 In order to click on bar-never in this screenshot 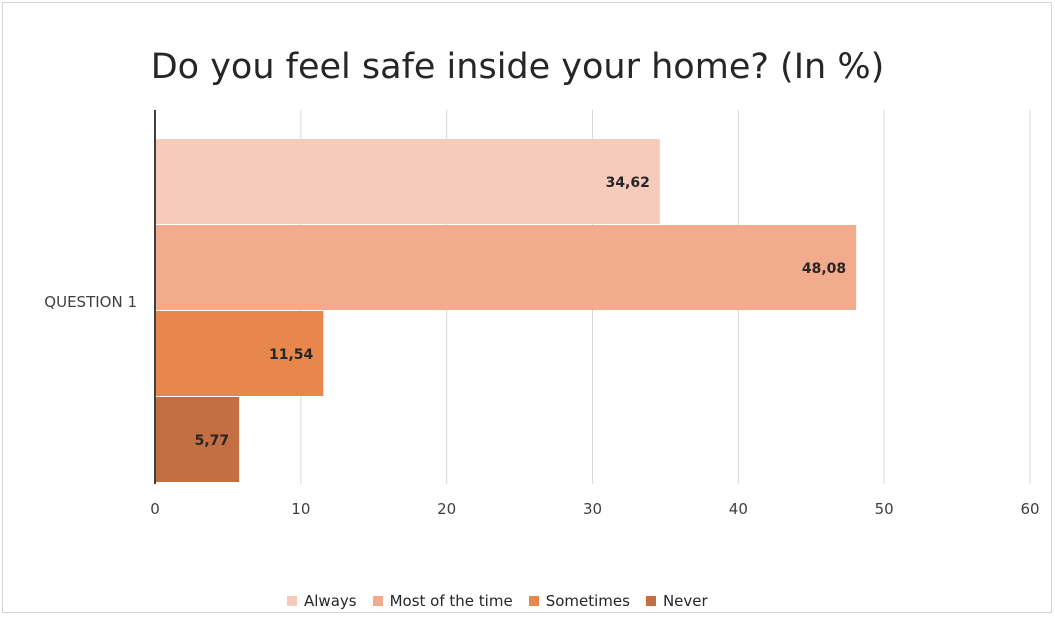, I will do `click(197, 439)`.